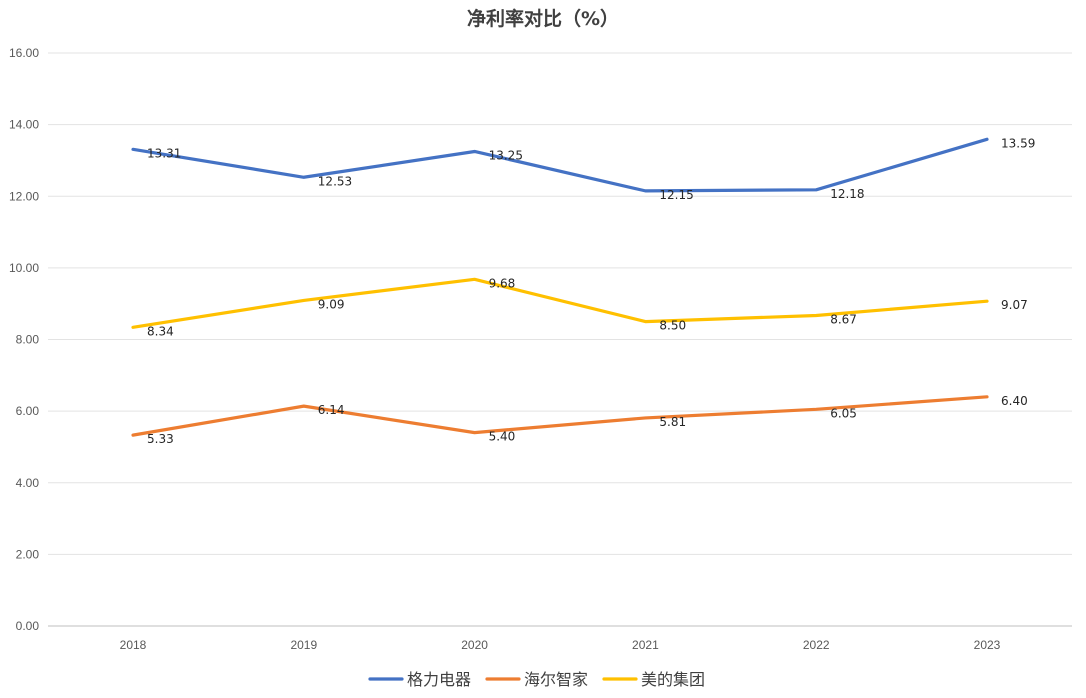 This screenshot has height=698, width=1086. Describe the element at coordinates (24, 53) in the screenshot. I see `y-tick-label: 16.00` at that location.